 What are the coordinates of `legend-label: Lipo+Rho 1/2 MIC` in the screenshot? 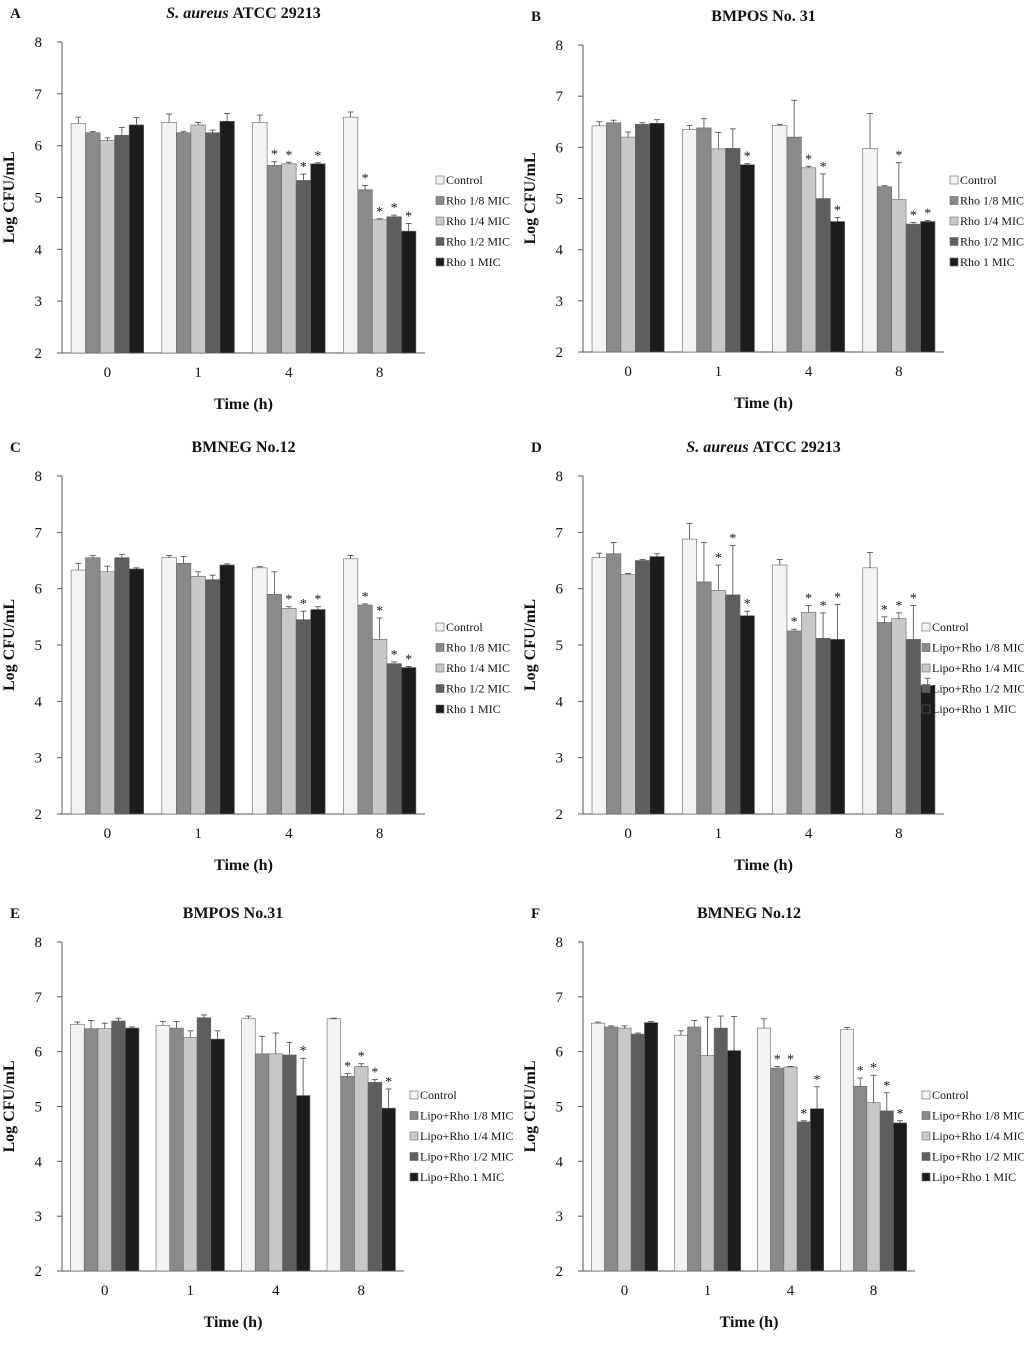 It's located at (978, 689).